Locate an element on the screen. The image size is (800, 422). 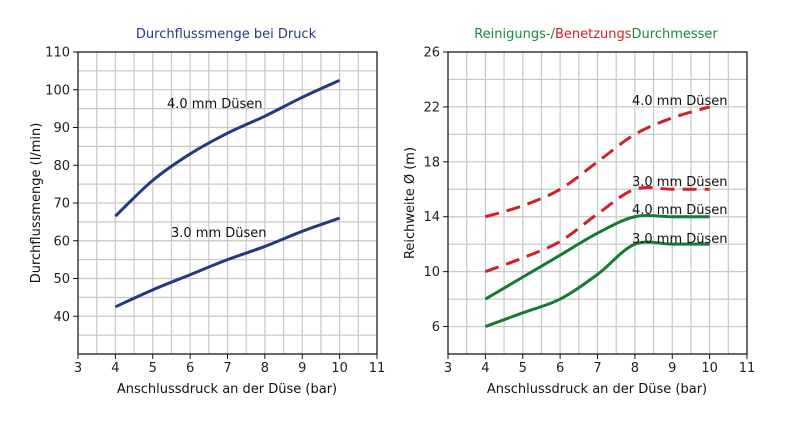
y-tick-label: 60 is located at coordinates (61, 241).